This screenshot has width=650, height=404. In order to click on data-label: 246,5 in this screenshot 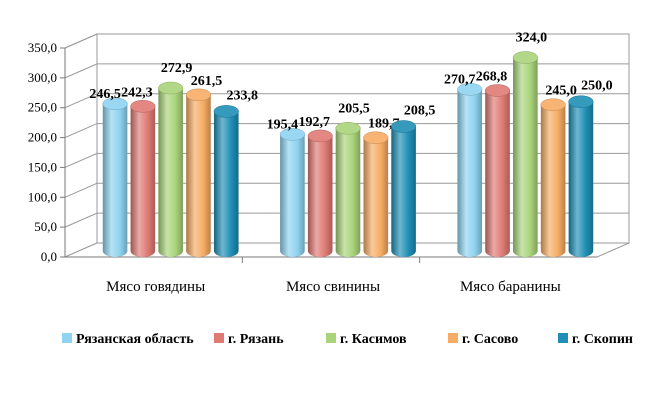, I will do `click(105, 94)`.